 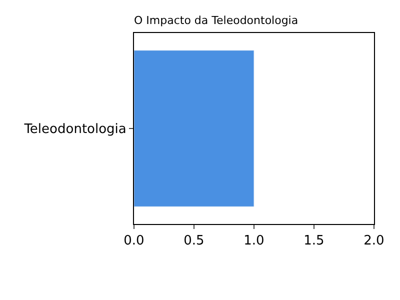 I want to click on chart-title: O Impacto da Teleodontologia, so click(x=216, y=20).